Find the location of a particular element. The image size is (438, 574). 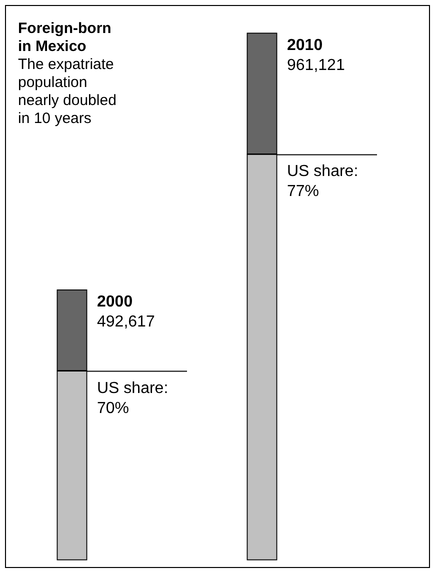

annotation: US share: 70% is located at coordinates (132, 398).